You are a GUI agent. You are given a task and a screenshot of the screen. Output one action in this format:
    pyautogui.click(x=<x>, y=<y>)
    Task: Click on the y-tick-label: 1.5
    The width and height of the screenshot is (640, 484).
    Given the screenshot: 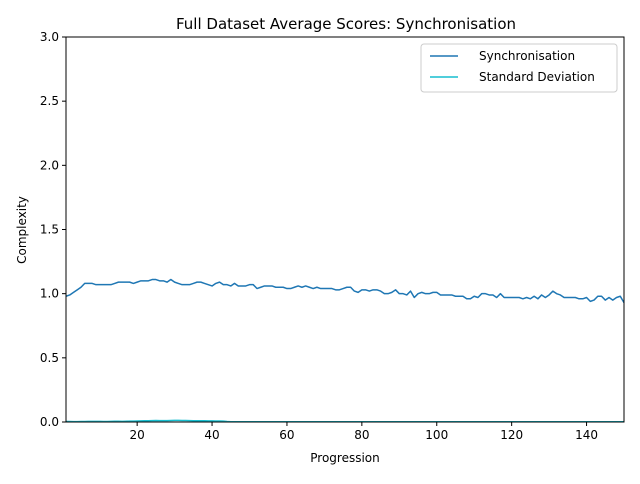 What is the action you would take?
    pyautogui.click(x=49, y=230)
    